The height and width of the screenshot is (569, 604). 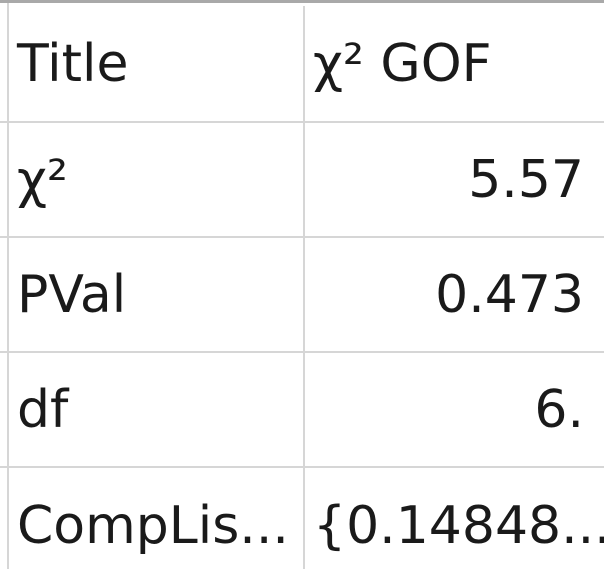 I want to click on result-value-cell: 5.57, so click(x=526, y=179).